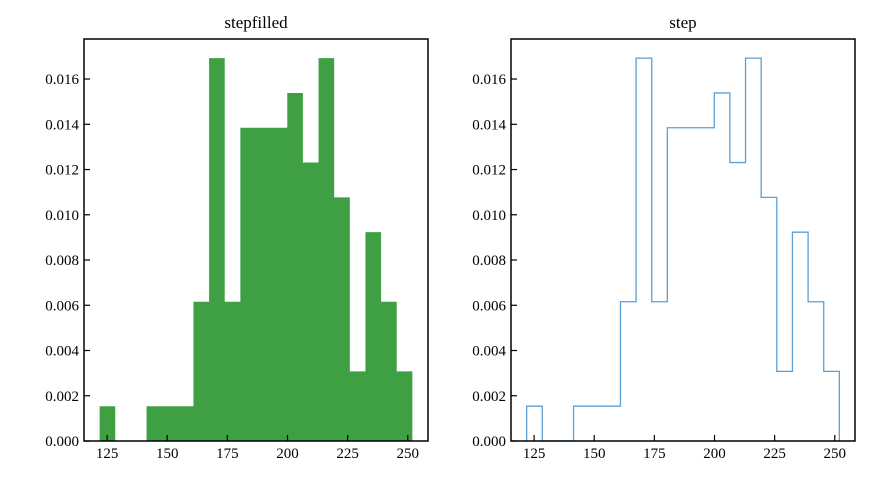  I want to click on plot-title-stepfilled: stepfilled, so click(256, 22).